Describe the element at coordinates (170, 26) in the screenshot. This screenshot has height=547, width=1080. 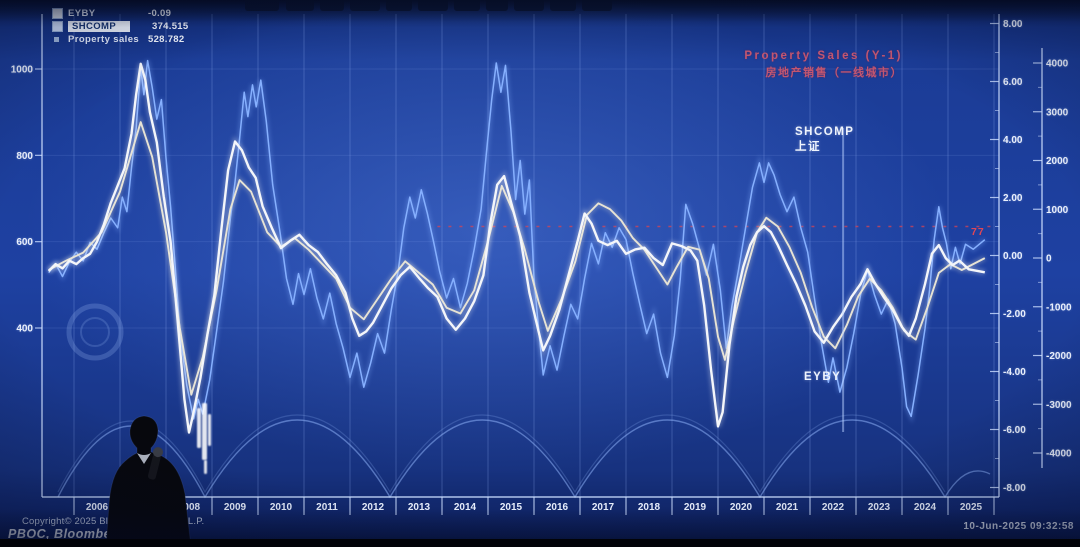
I see `legend-value: 374.515` at that location.